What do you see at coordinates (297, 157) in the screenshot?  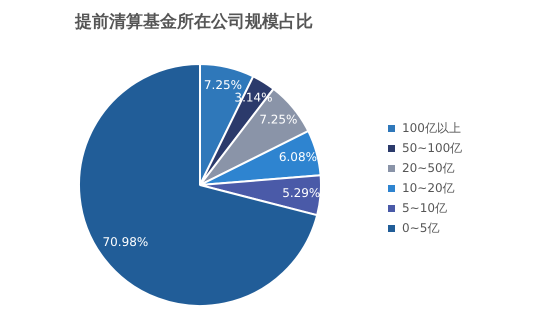 I see `data-label: 6.08%` at bounding box center [297, 157].